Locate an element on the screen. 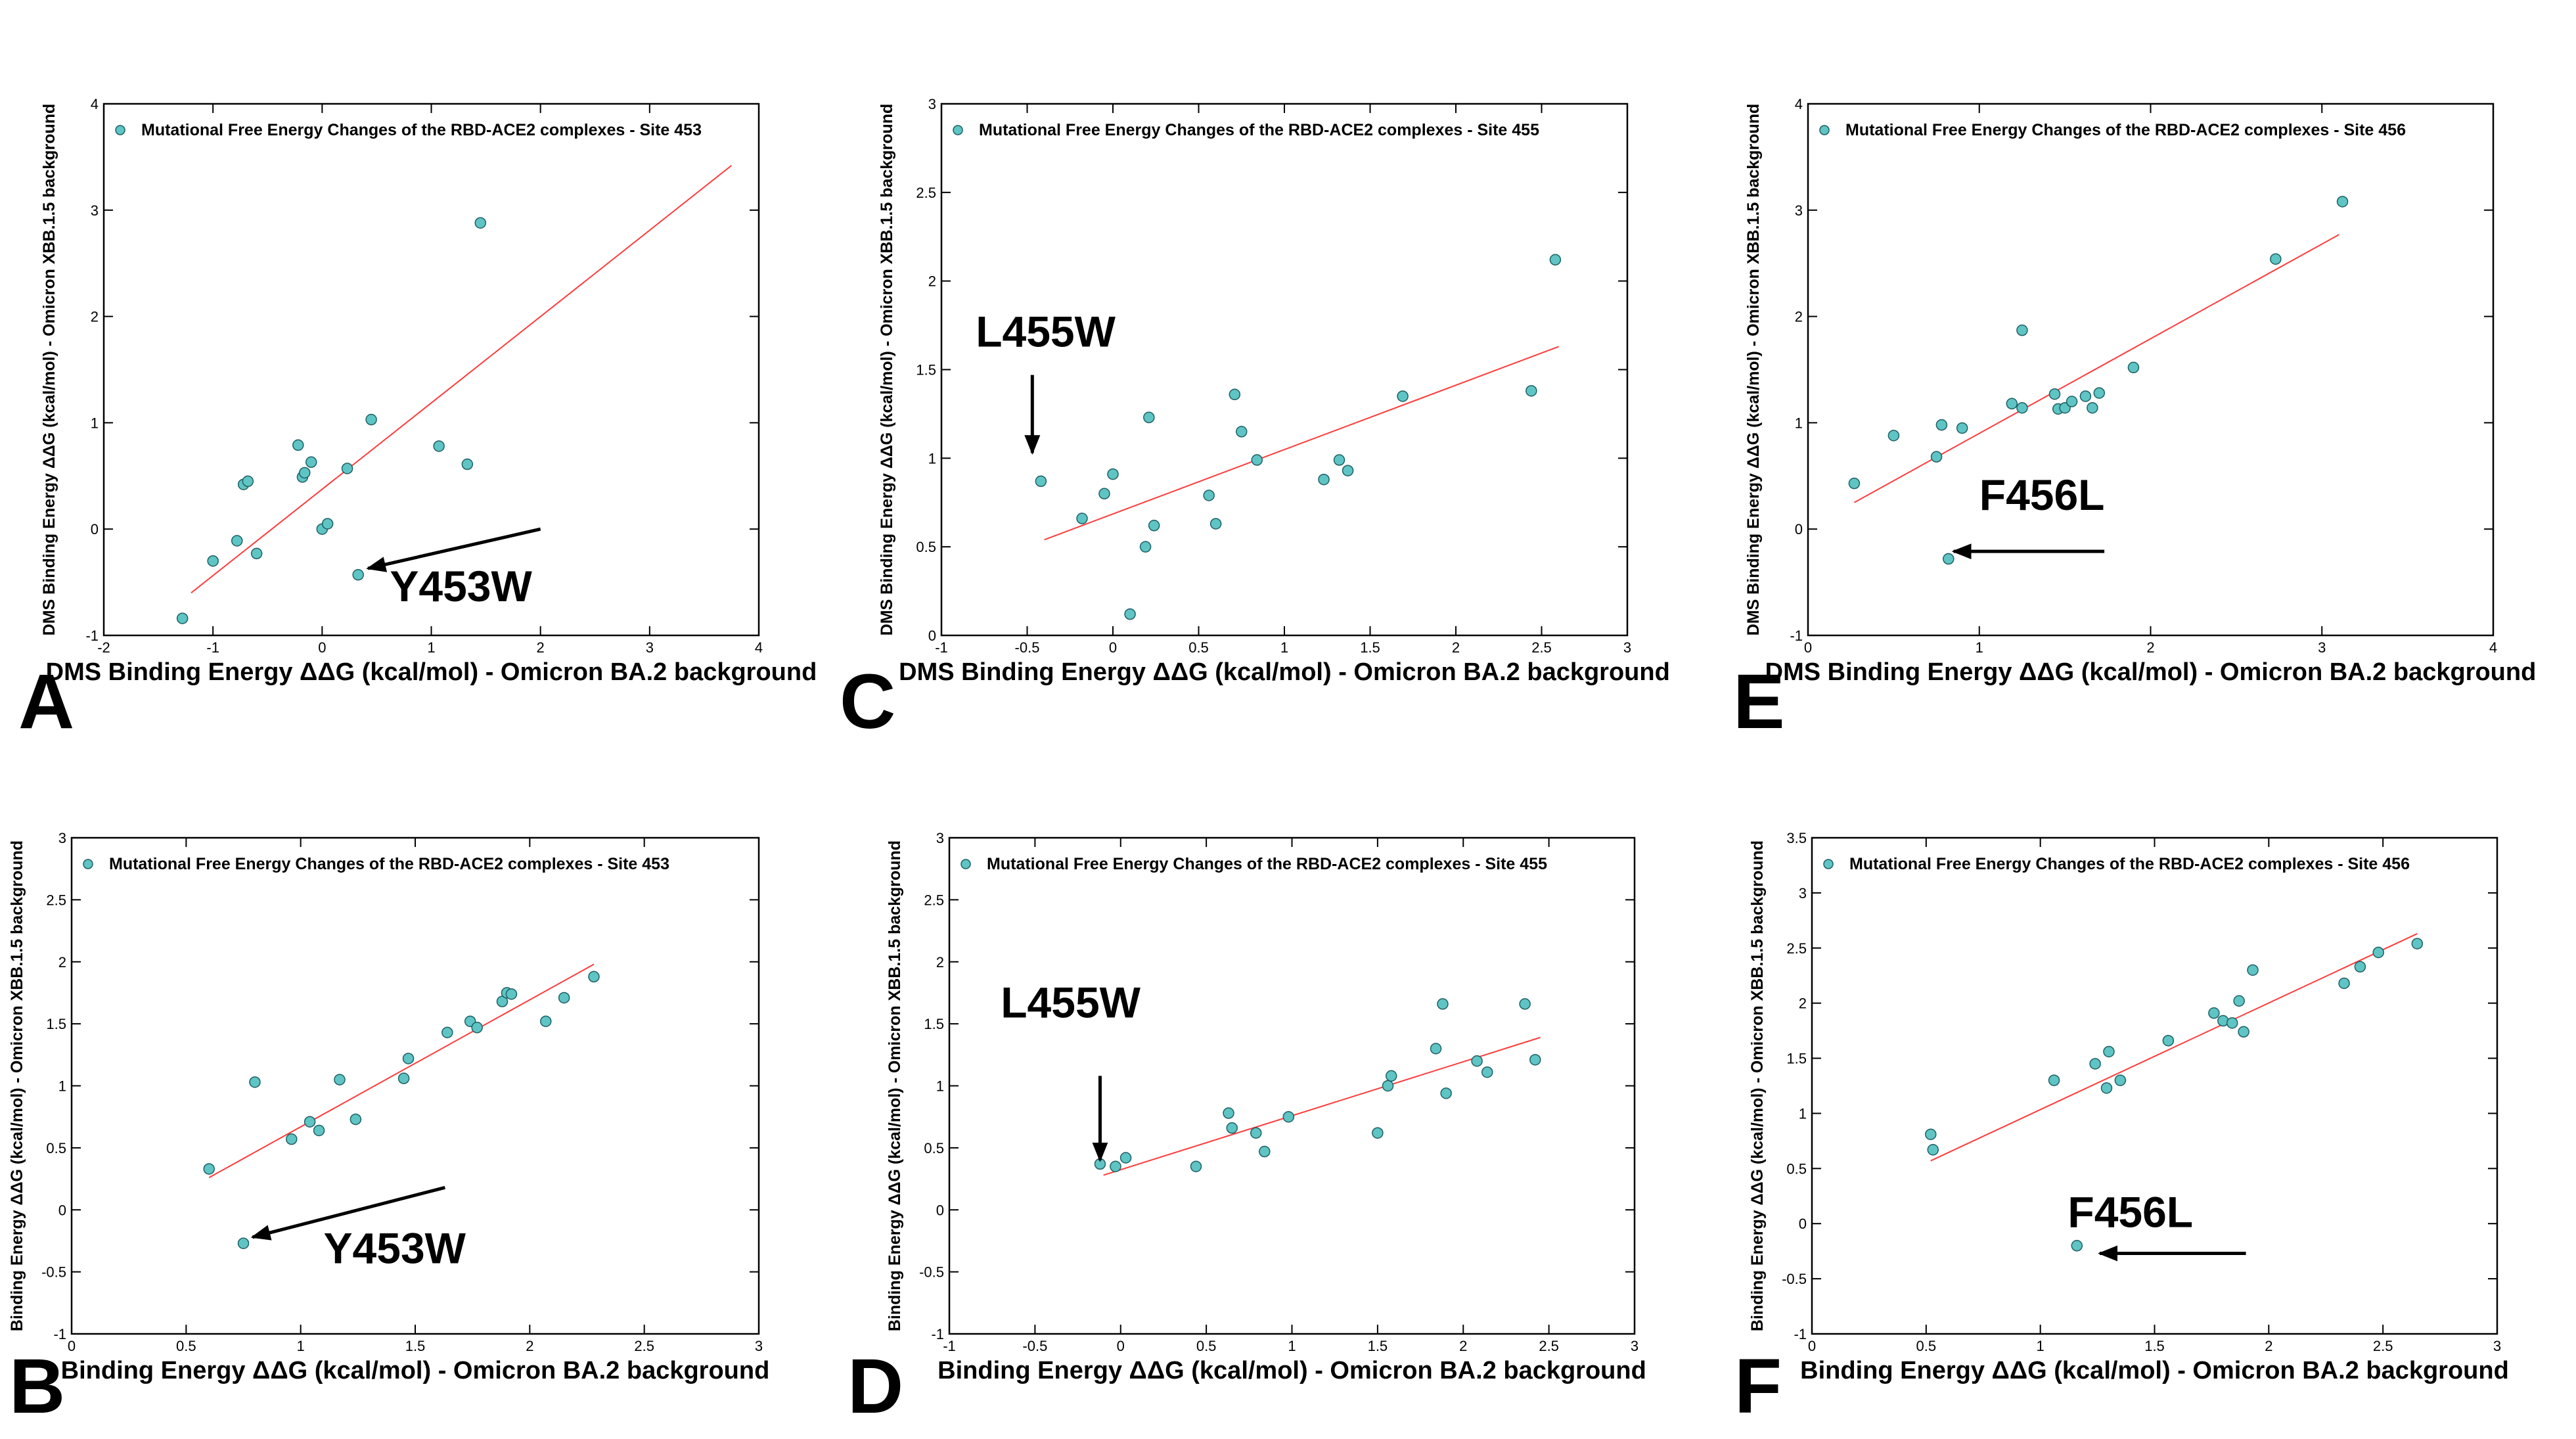 This screenshot has width=2576, height=1439. x-tick-label: 1.5 is located at coordinates (2154, 1346).